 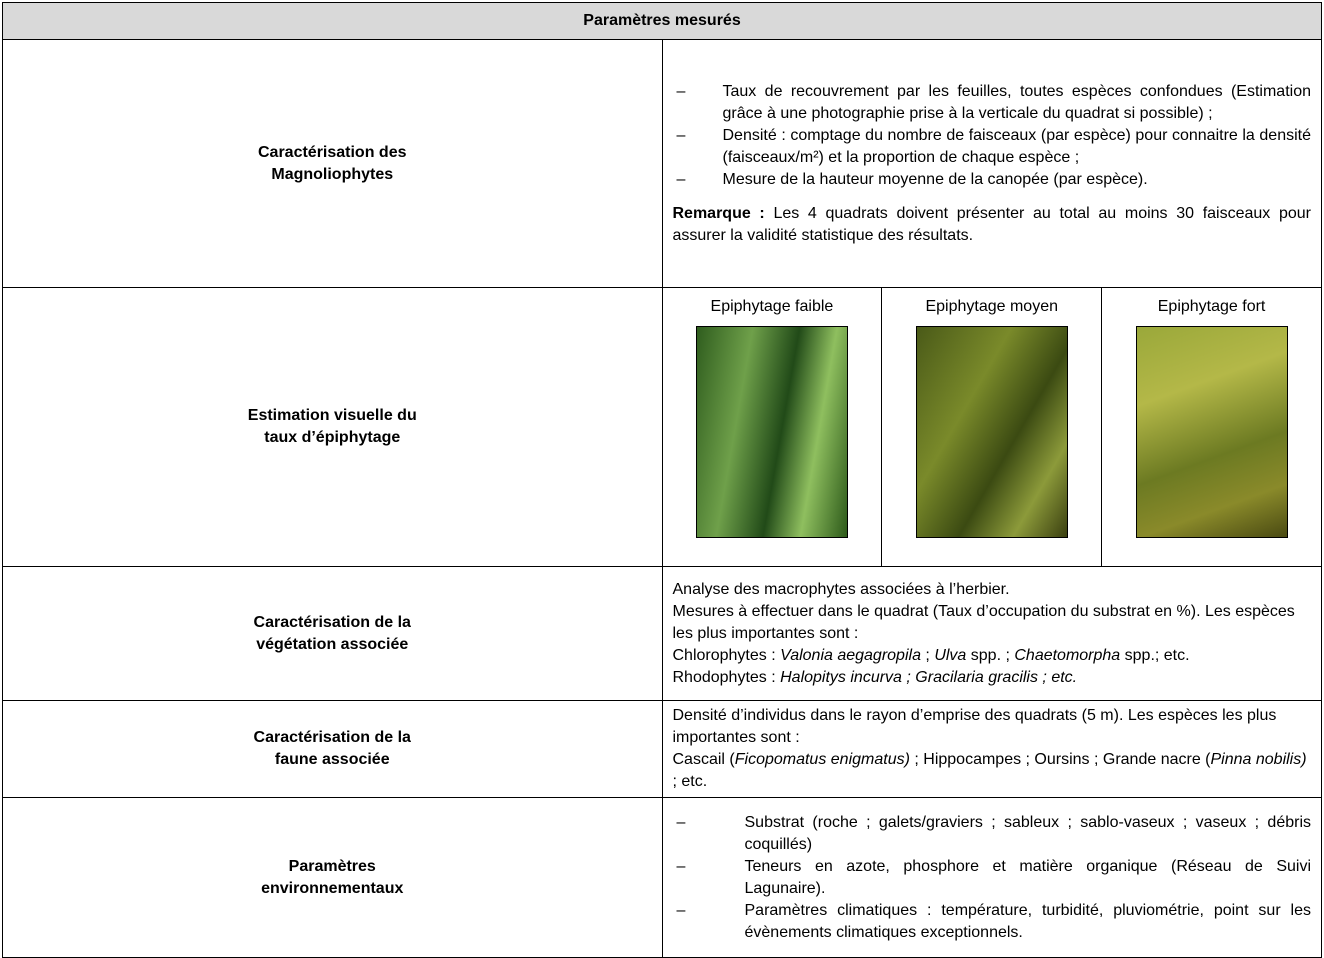 I want to click on header-title: Paramètres mesurés, so click(x=662, y=20).